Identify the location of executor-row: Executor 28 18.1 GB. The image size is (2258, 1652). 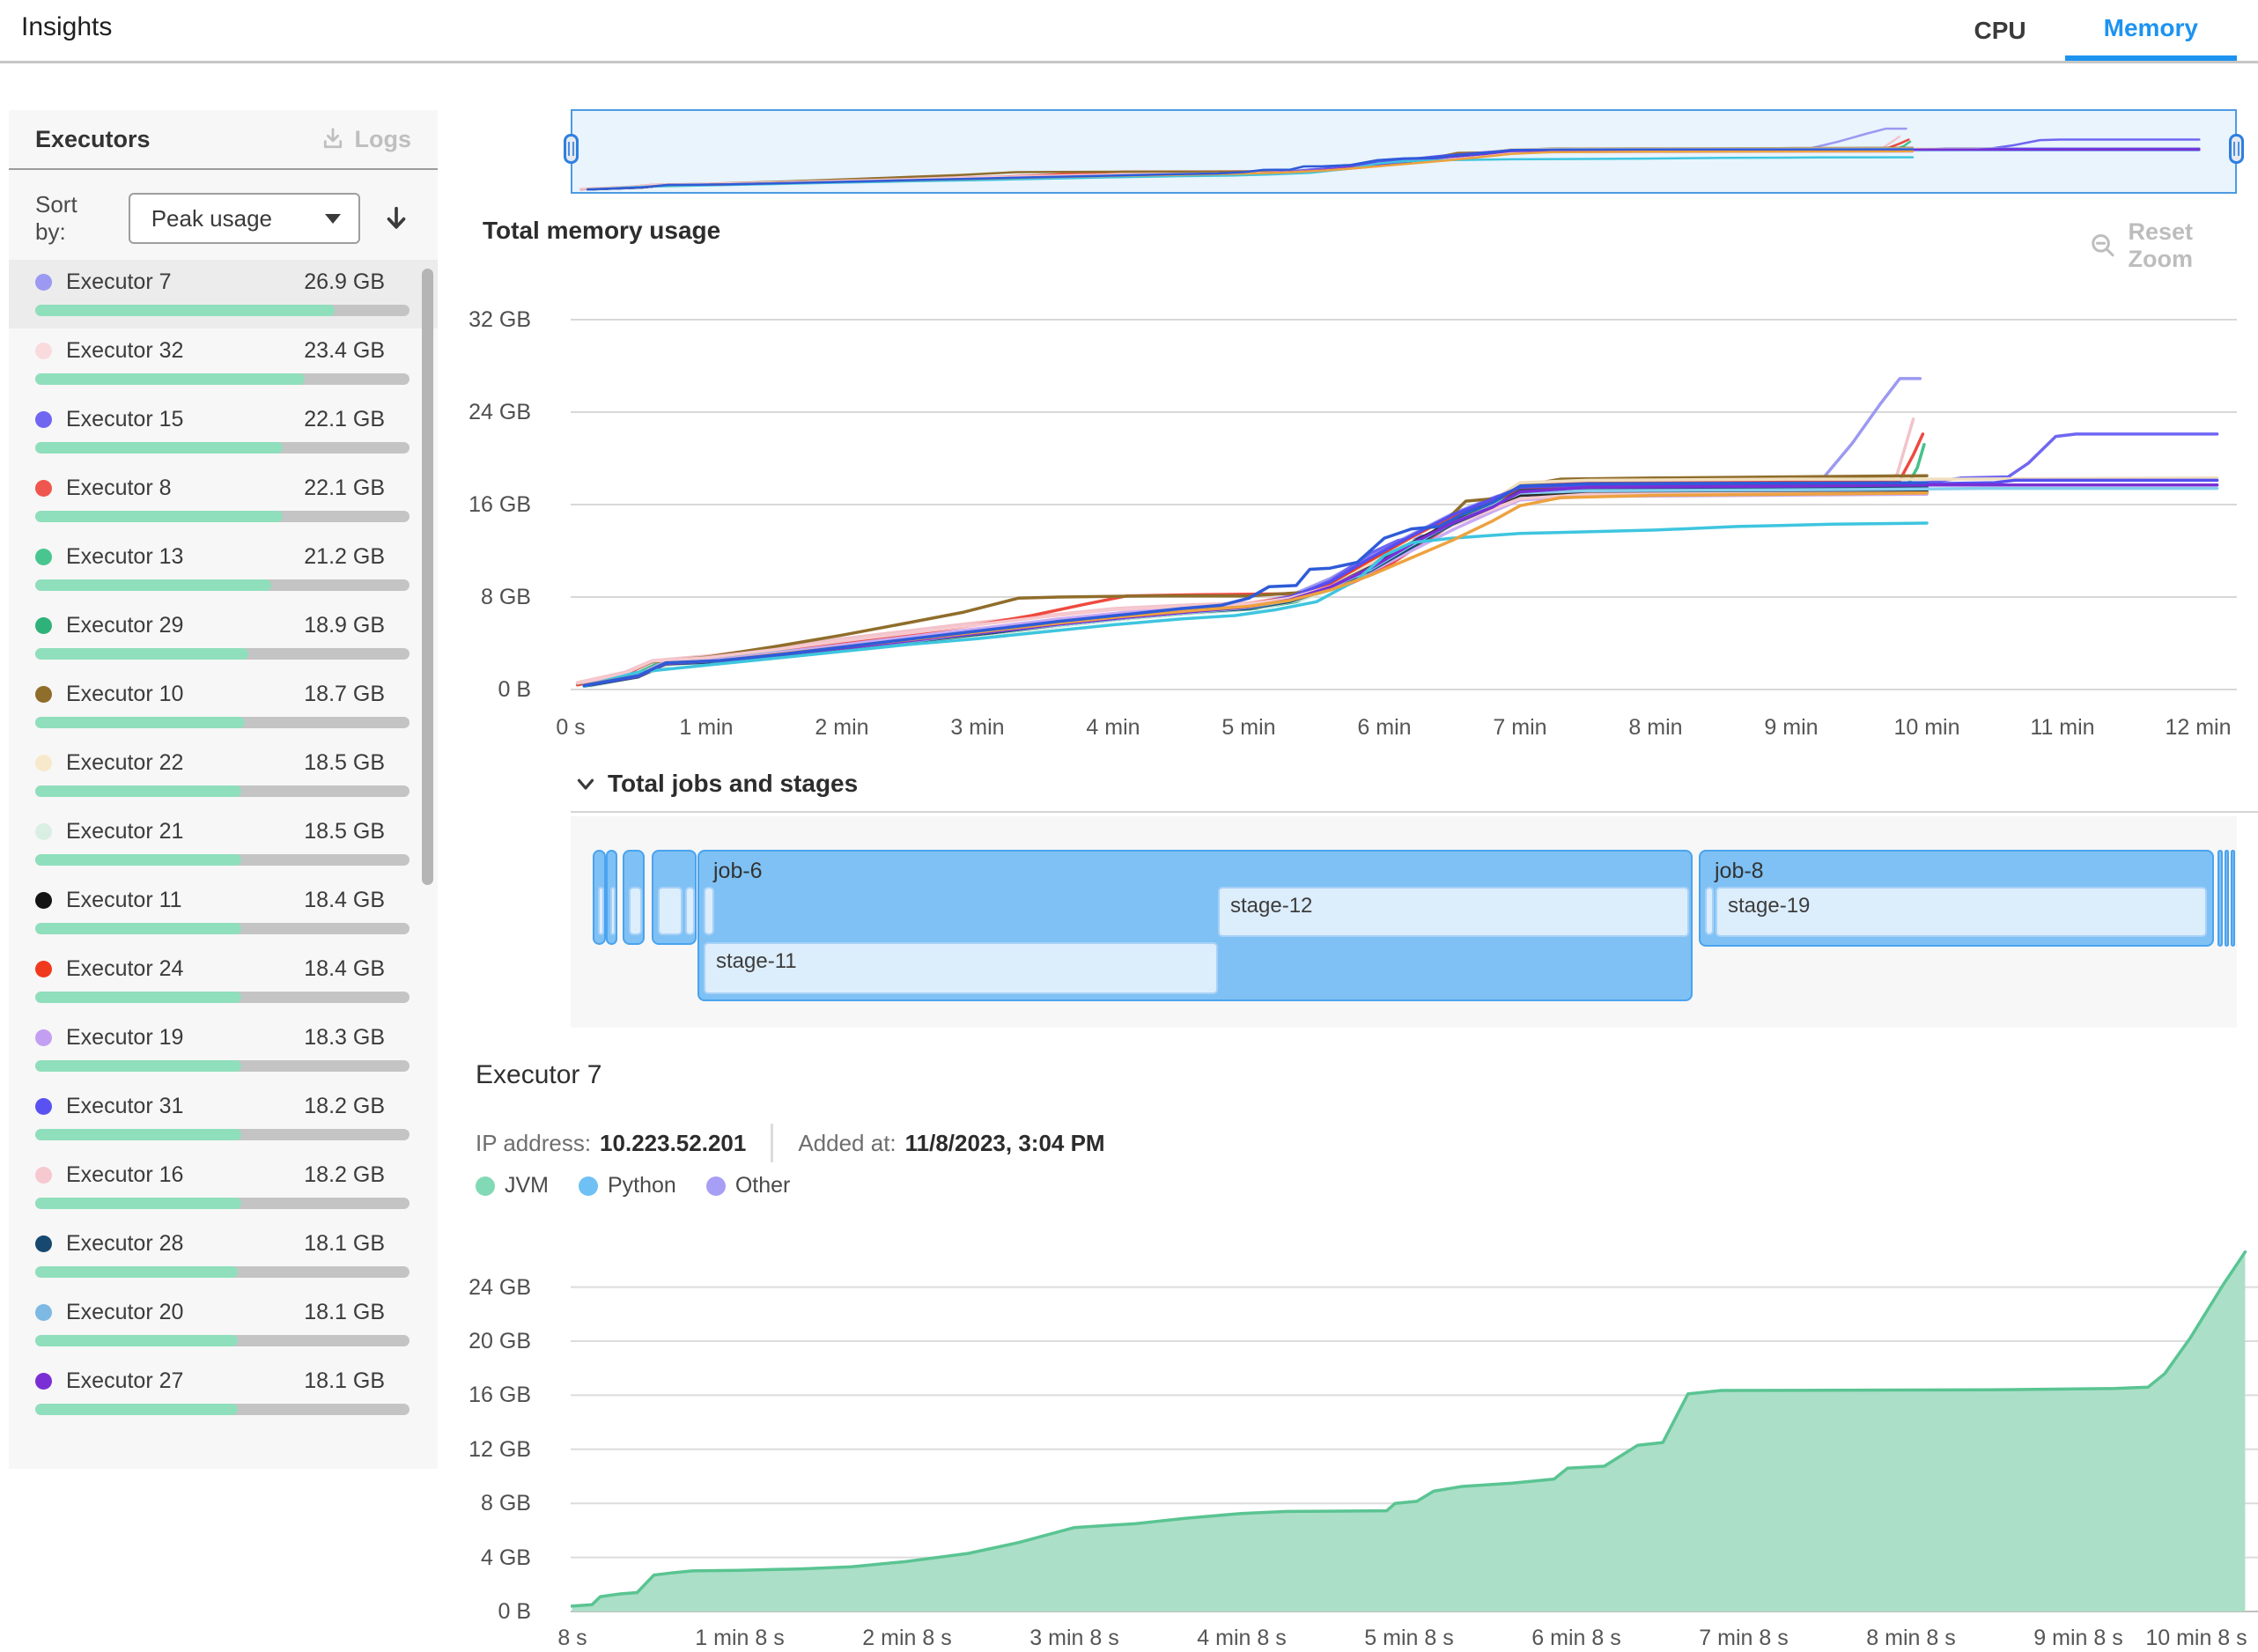
(224, 1256).